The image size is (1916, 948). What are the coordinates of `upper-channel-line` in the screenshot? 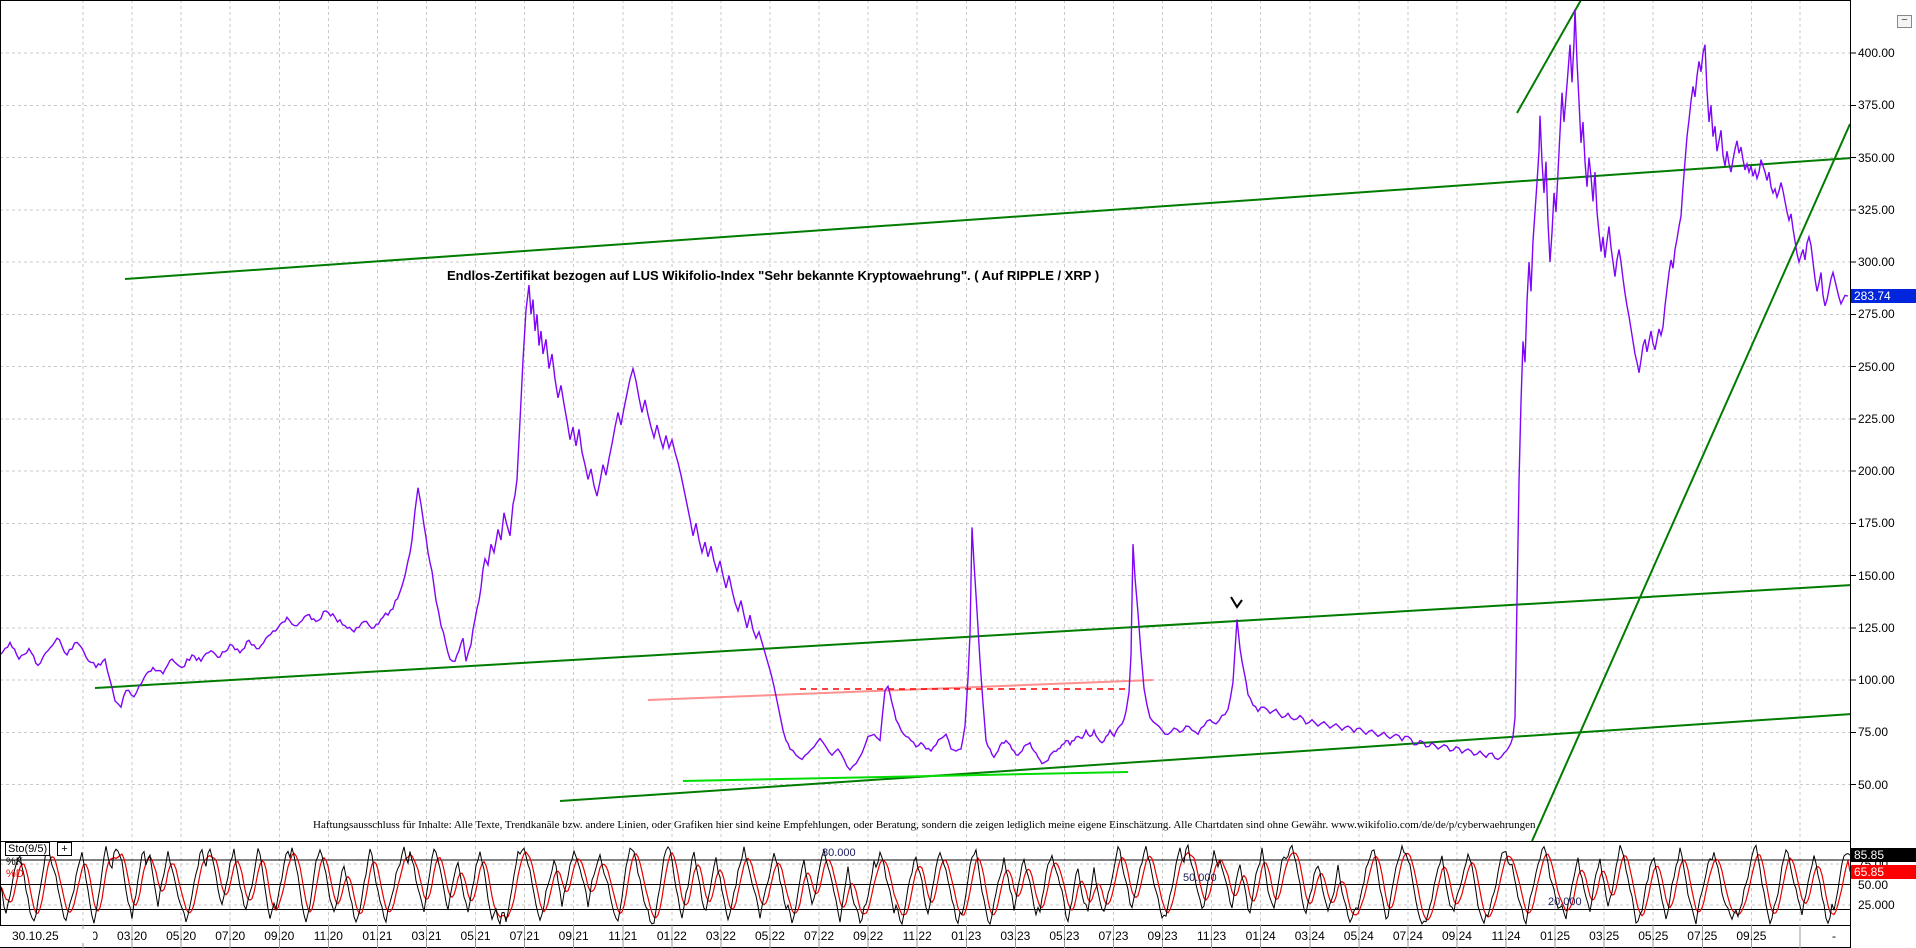 It's located at (987, 218).